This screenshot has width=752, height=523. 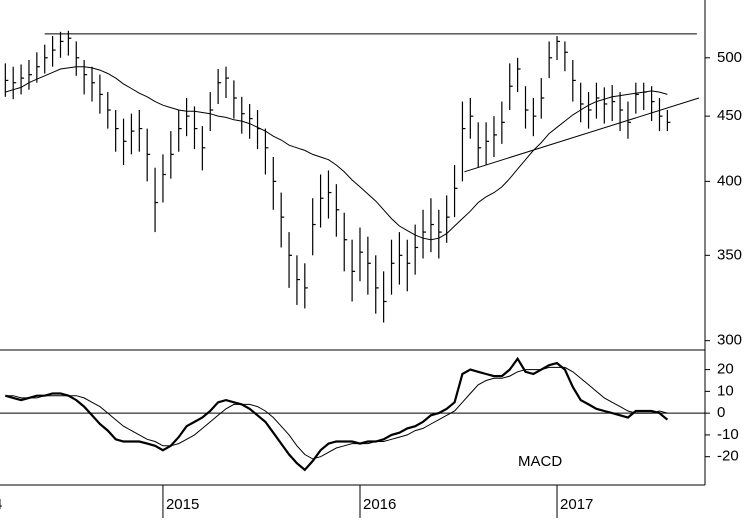 What do you see at coordinates (582, 135) in the screenshot?
I see `trend-line` at bounding box center [582, 135].